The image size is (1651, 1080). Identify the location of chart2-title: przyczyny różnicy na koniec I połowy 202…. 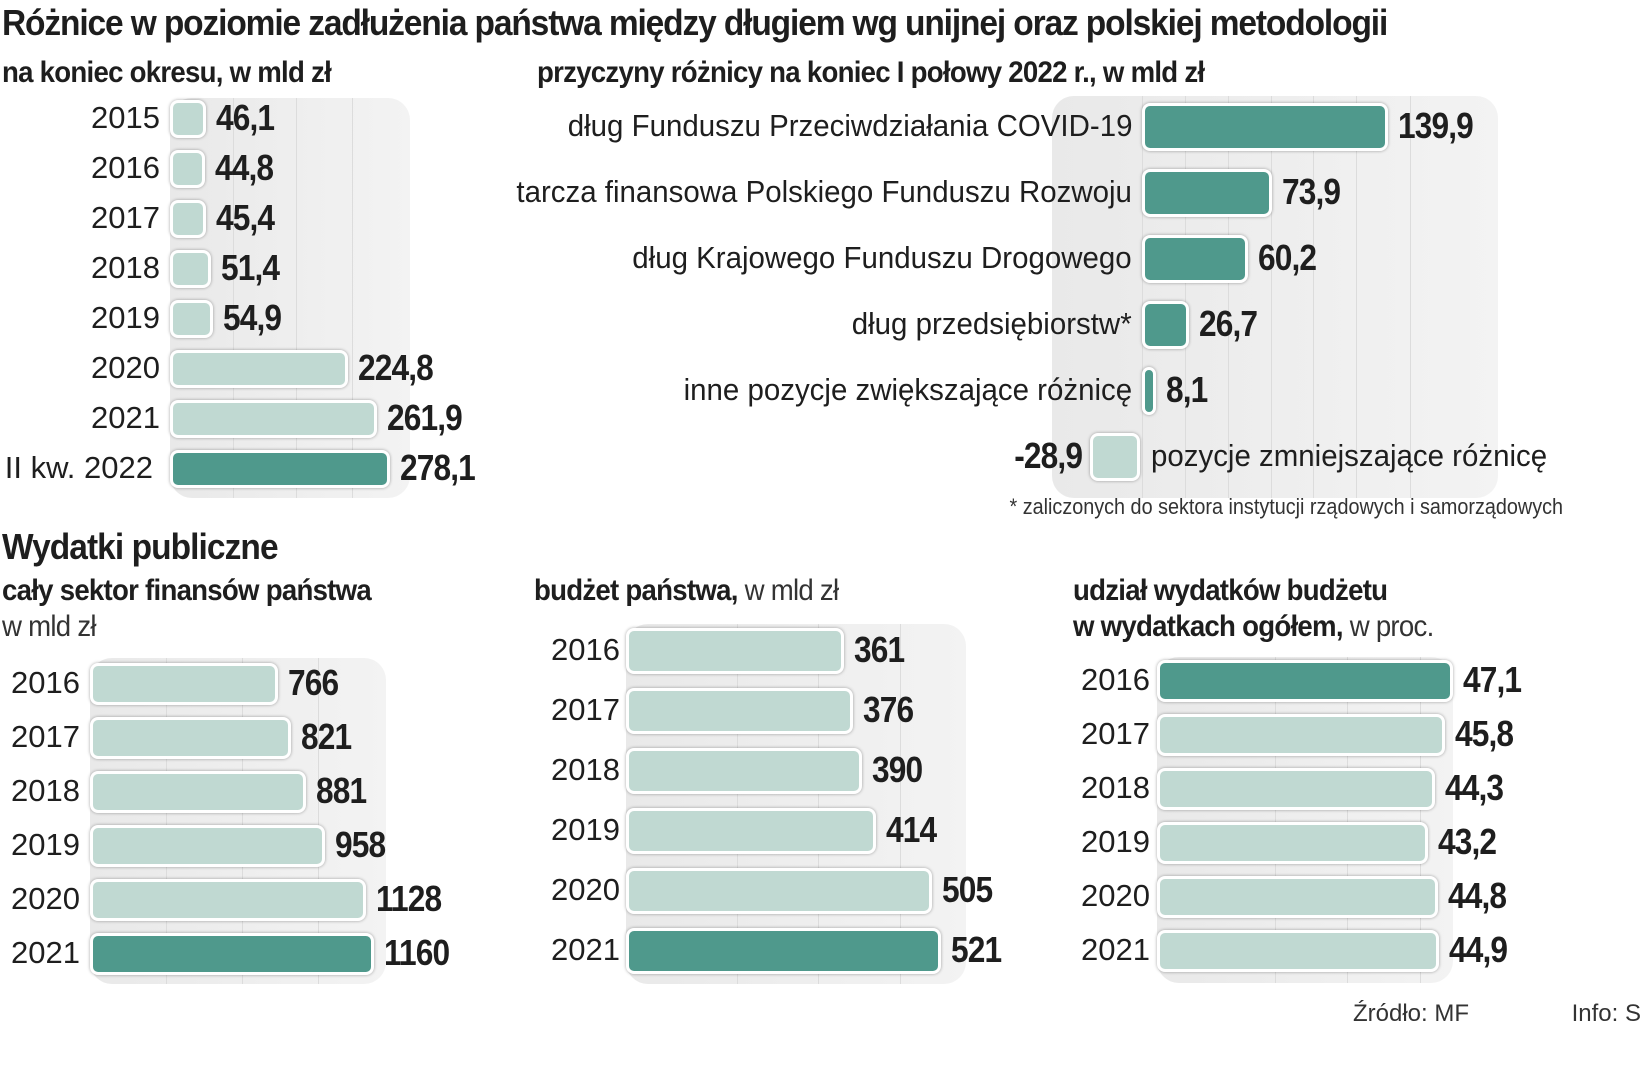
(871, 72).